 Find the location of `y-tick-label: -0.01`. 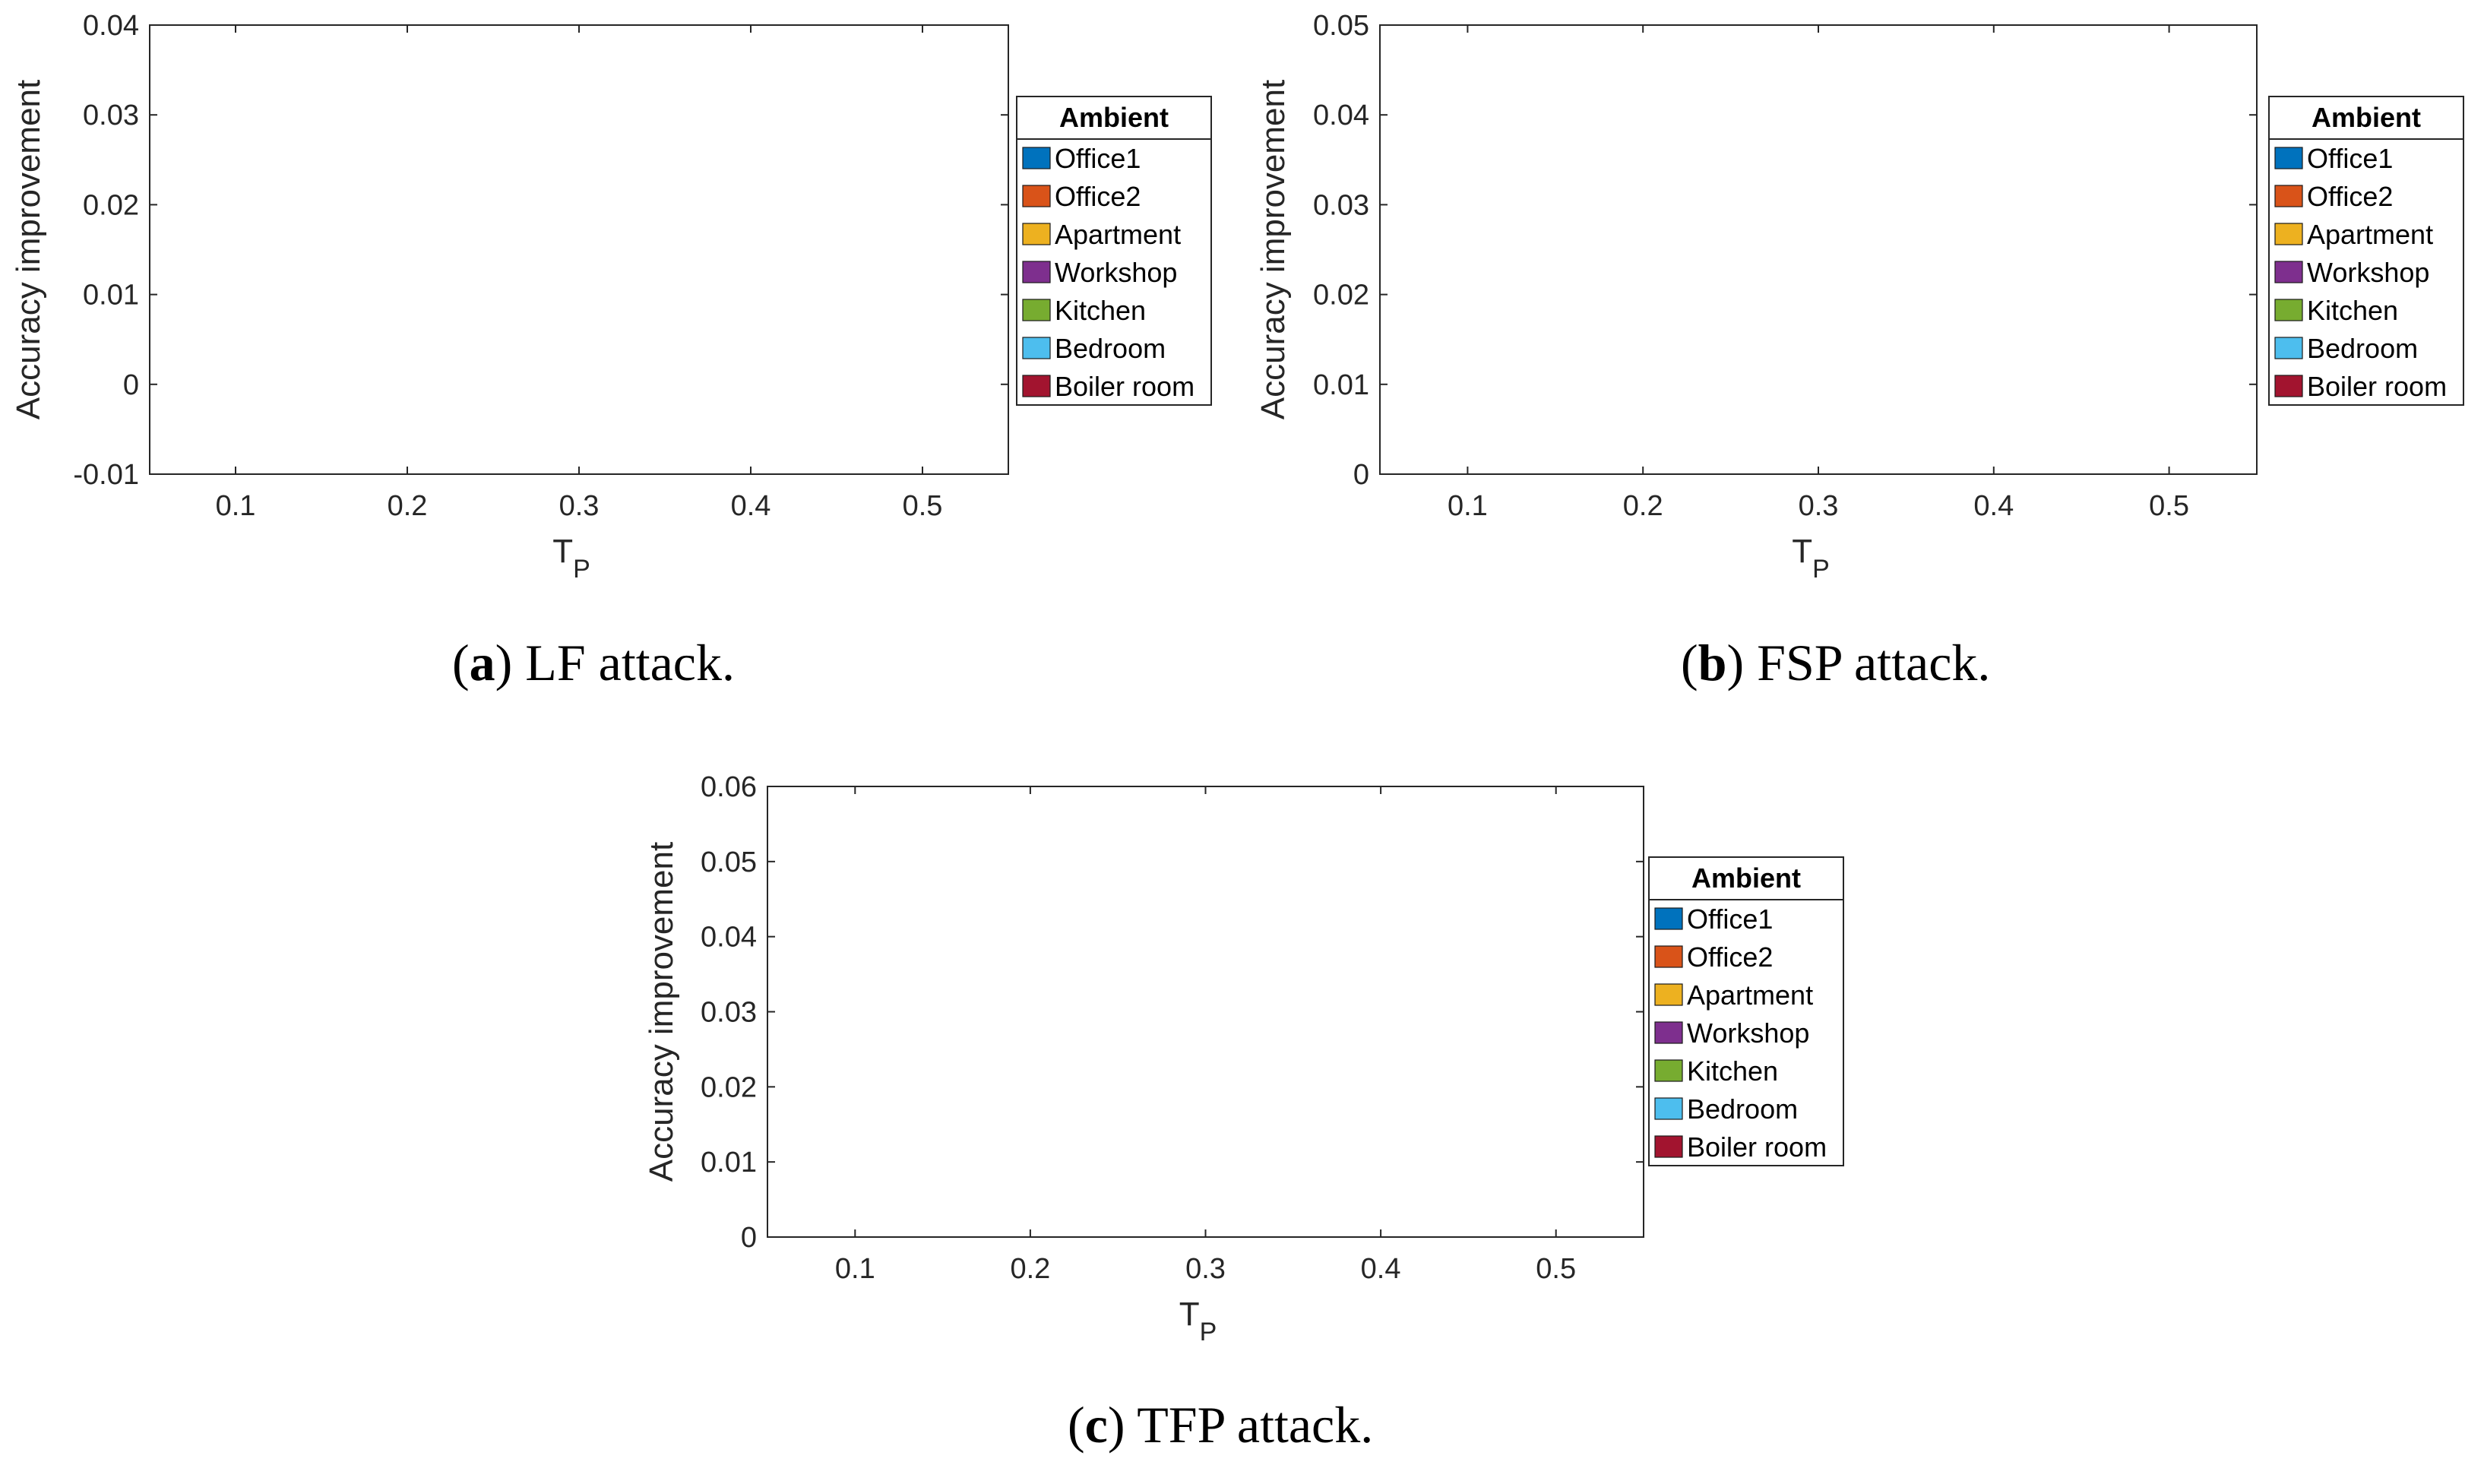

y-tick-label: -0.01 is located at coordinates (106, 475).